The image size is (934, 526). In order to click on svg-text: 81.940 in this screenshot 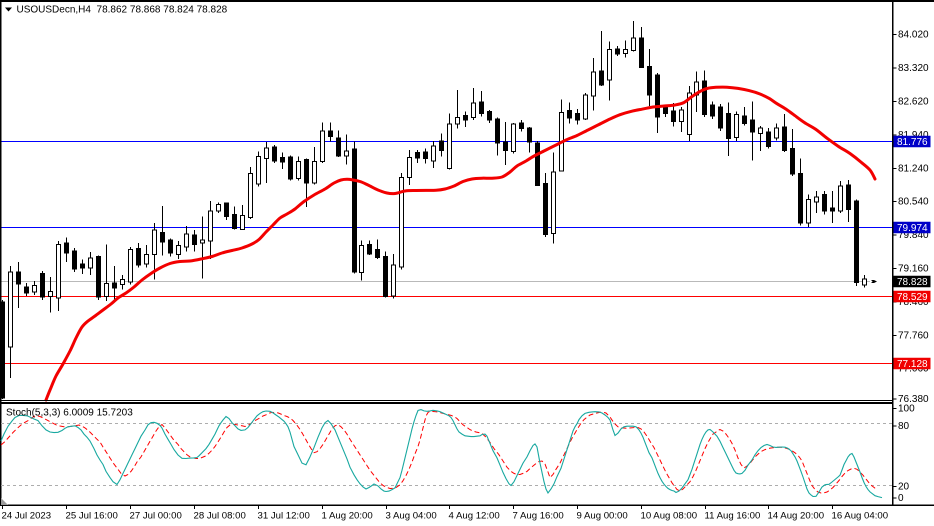, I will do `click(913, 135)`.